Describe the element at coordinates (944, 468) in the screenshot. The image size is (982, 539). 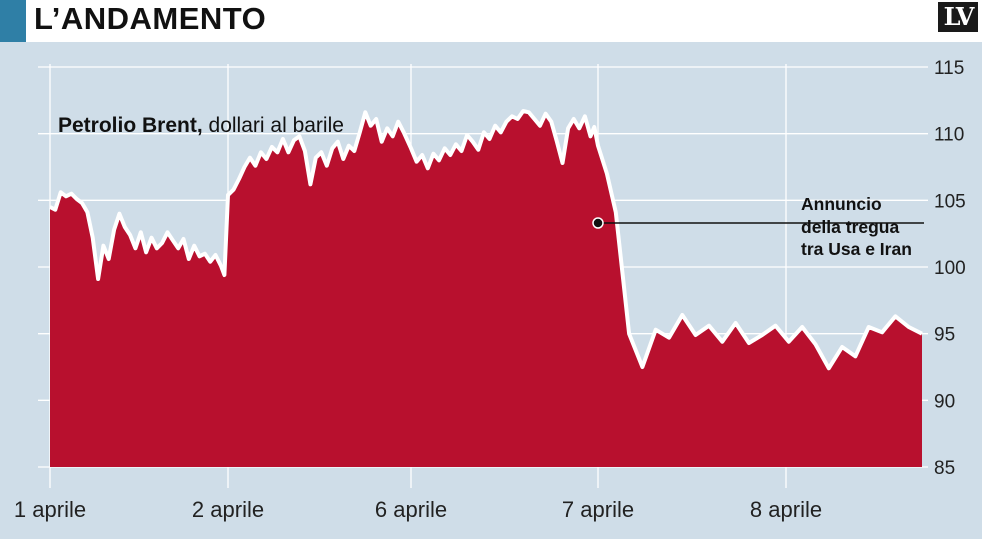
I see `y-tick-label: 85` at that location.